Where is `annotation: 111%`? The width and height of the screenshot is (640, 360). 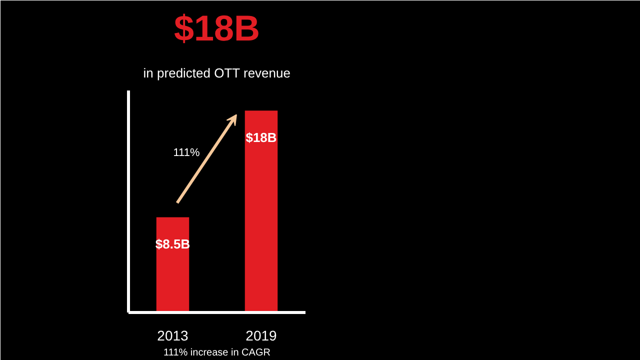 annotation: 111% is located at coordinates (186, 152).